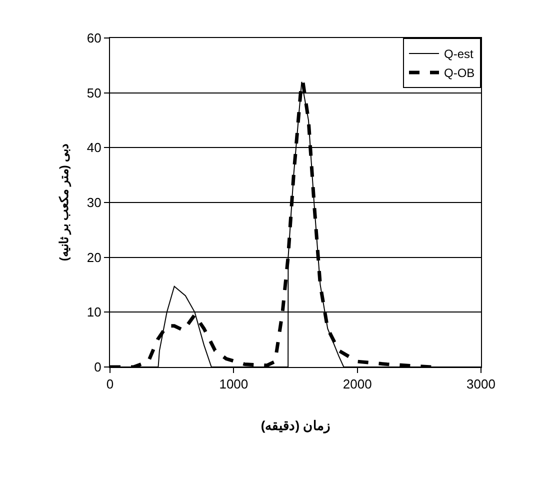 This screenshot has height=477, width=551. Describe the element at coordinates (357, 384) in the screenshot. I see `x-tick-label: 2000` at that location.